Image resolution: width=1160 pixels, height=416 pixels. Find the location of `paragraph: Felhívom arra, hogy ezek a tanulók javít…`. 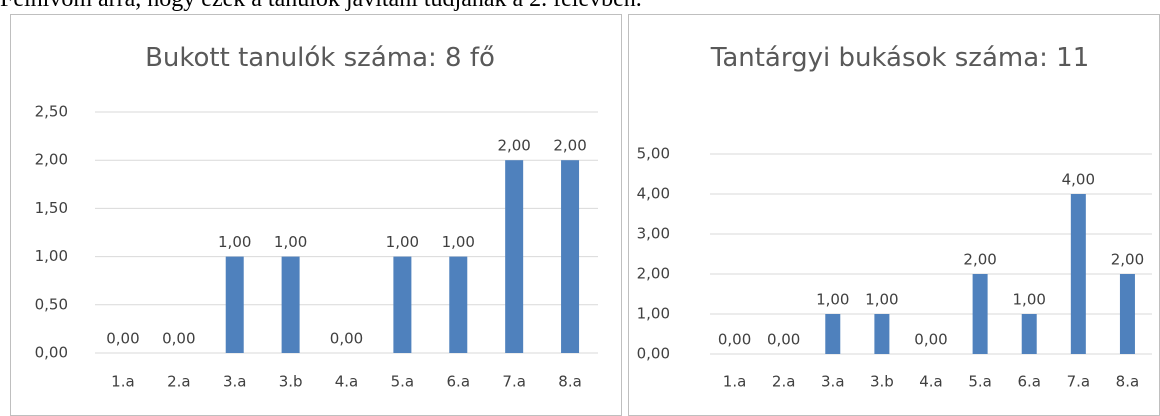

paragraph: Felhívom arra, hogy ezek a tanulók javít… is located at coordinates (321, 6).